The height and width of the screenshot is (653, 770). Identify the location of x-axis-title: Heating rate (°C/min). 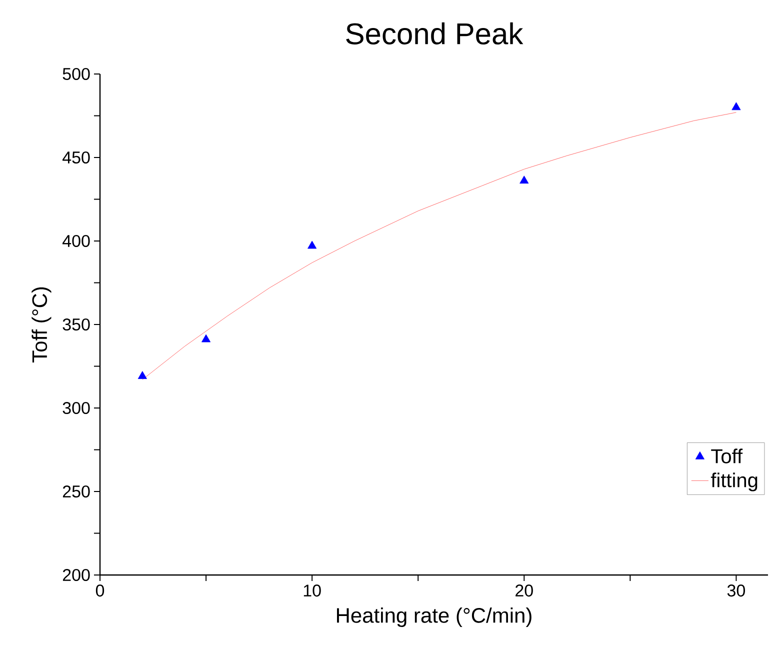
(434, 617).